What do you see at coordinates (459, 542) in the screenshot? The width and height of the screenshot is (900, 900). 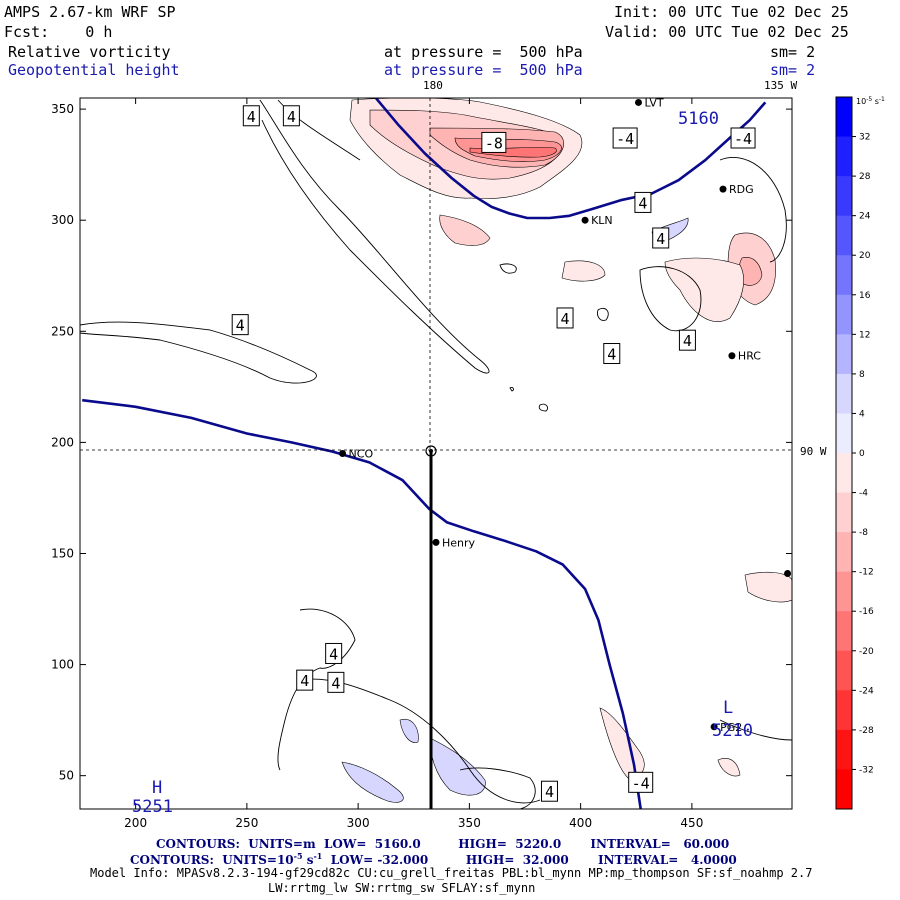 I see `station-label: Henry` at bounding box center [459, 542].